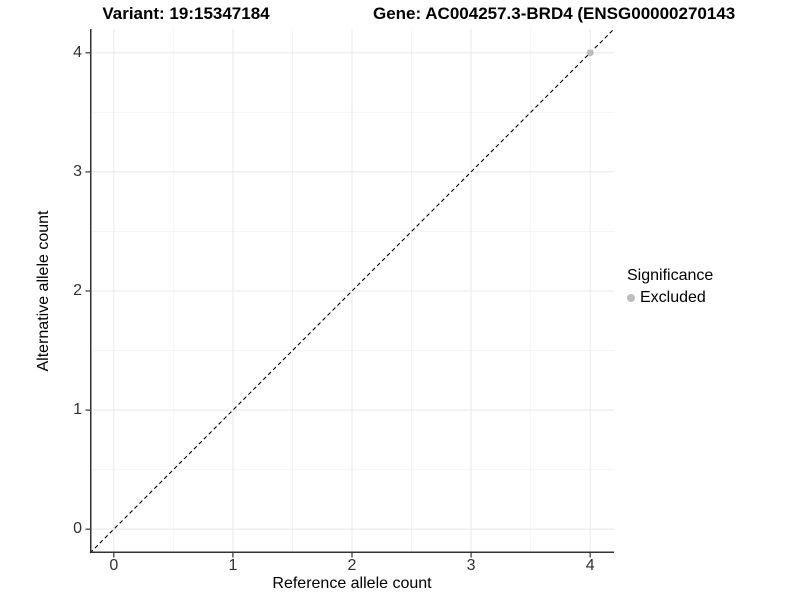 The height and width of the screenshot is (600, 800). I want to click on x-tick-label: 1, so click(233, 565).